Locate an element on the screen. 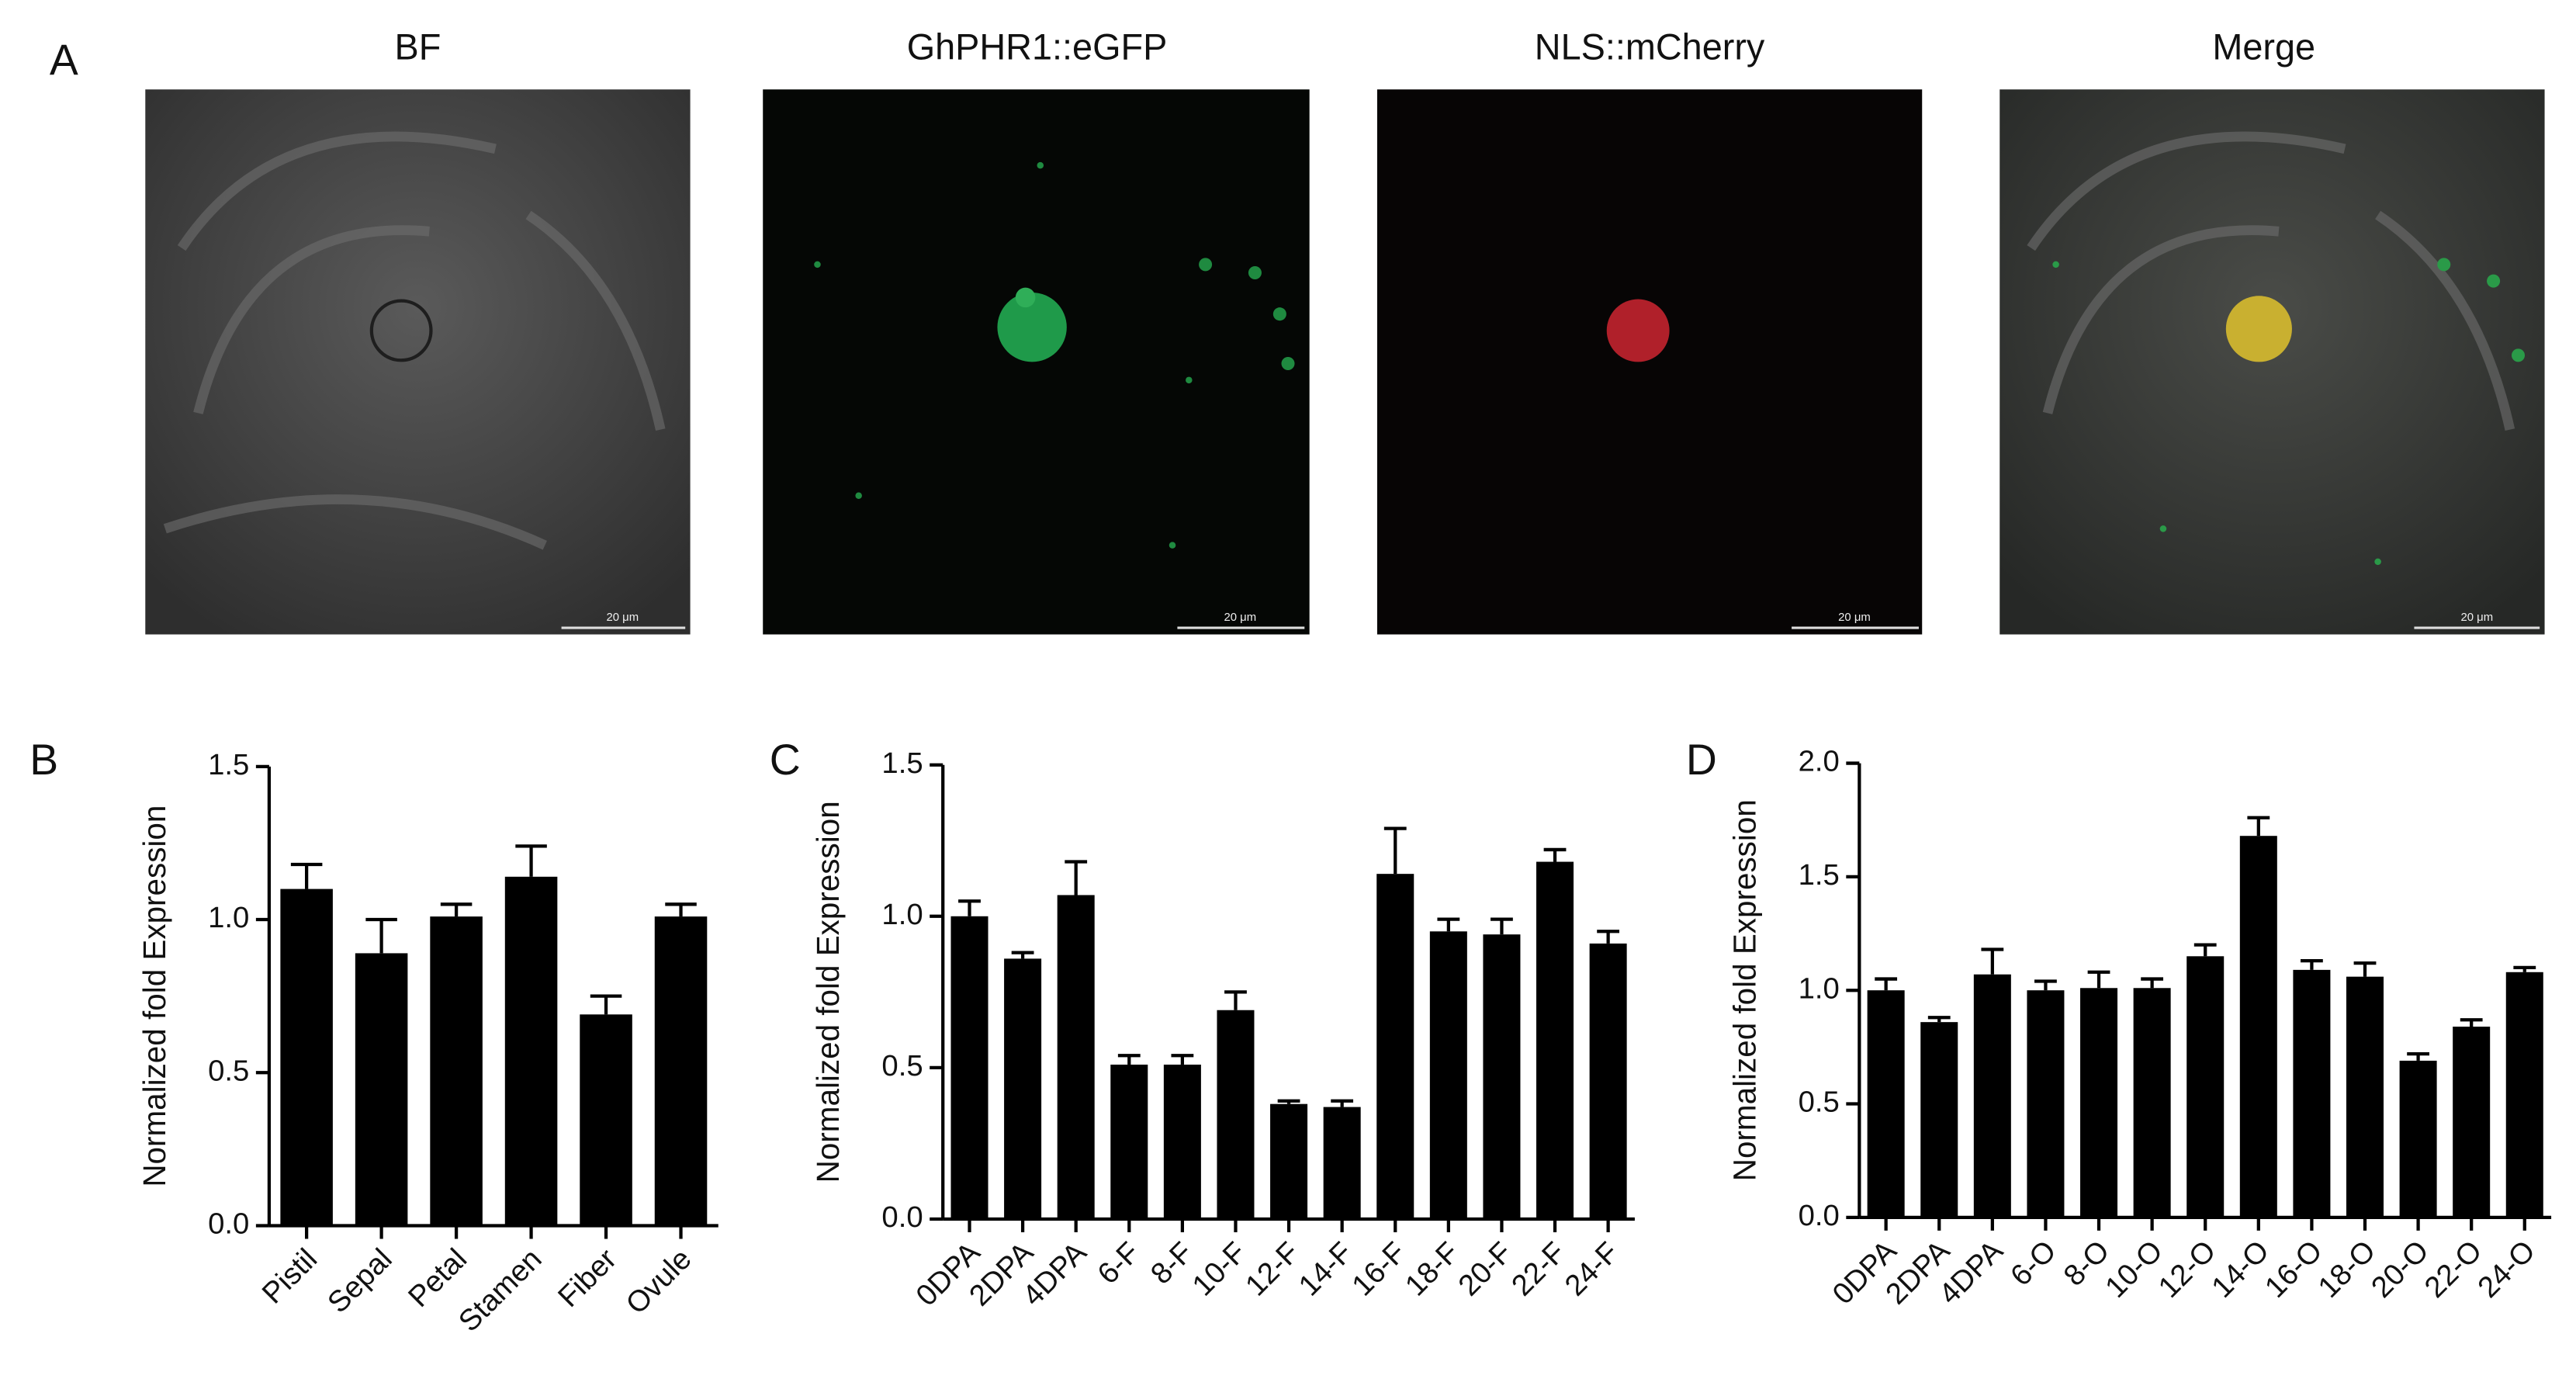 The height and width of the screenshot is (1396, 2576). image-title: BF is located at coordinates (418, 48).